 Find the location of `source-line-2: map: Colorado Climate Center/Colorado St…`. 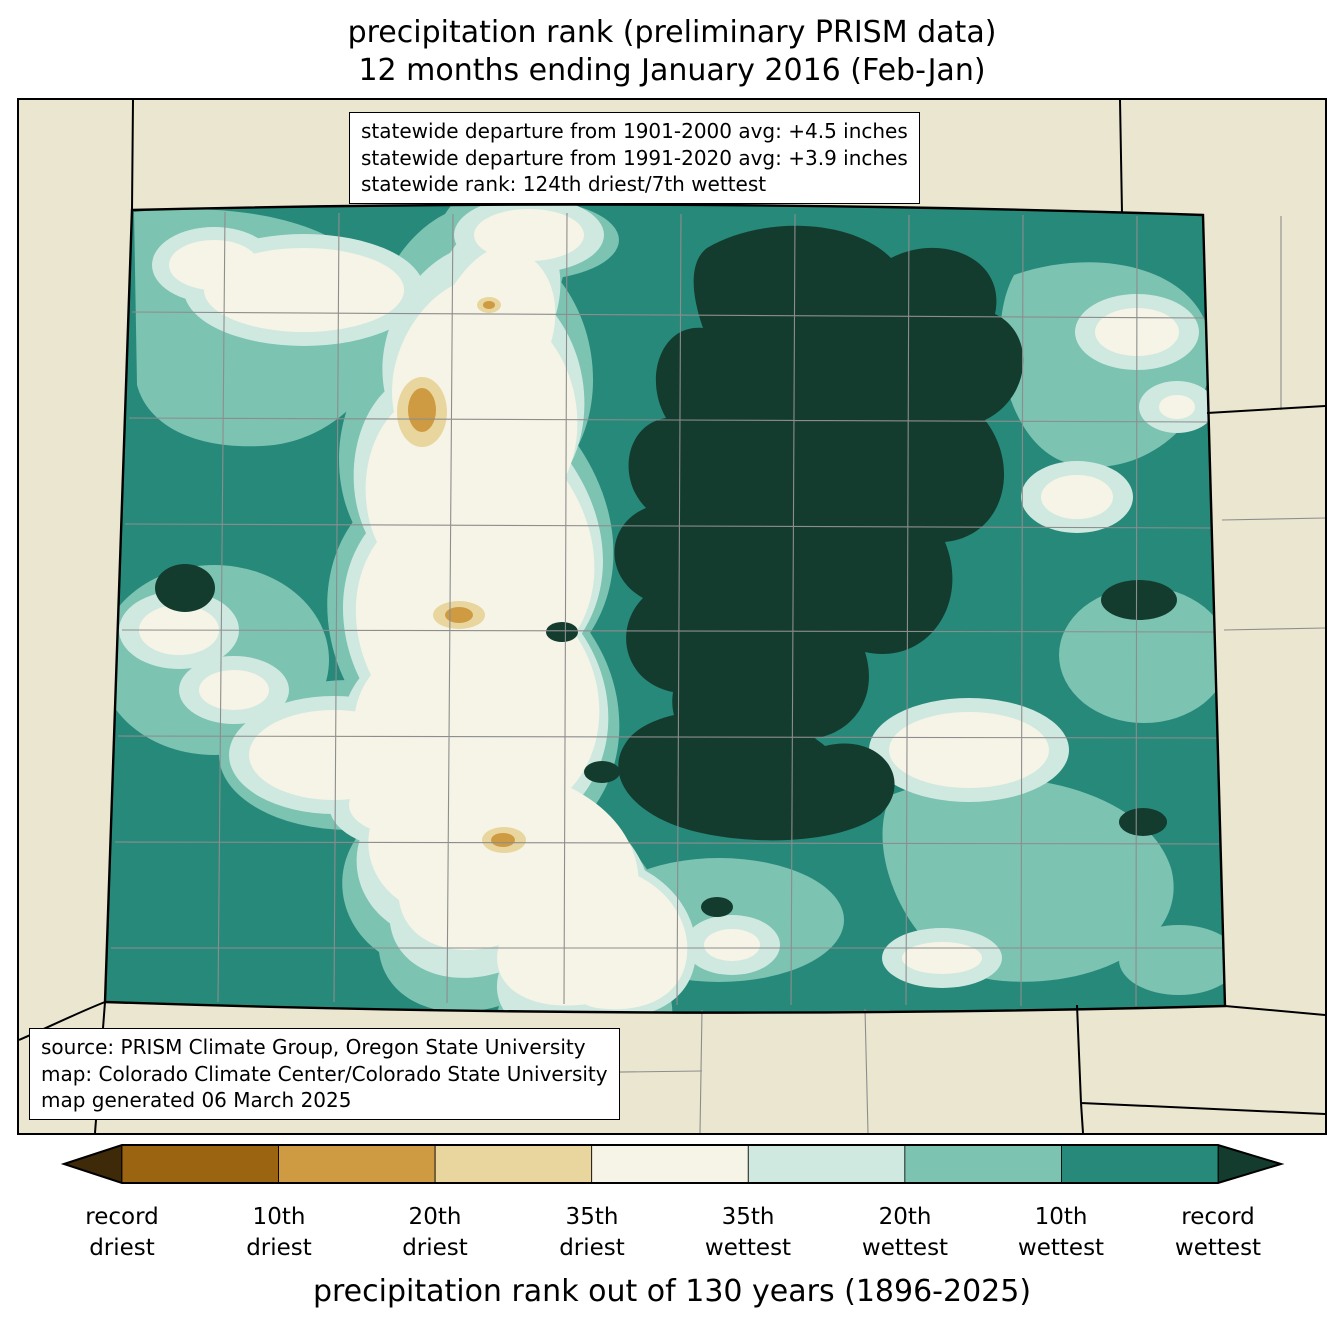

source-line-2: map: Colorado Climate Center/Colorado St… is located at coordinates (324, 1073).